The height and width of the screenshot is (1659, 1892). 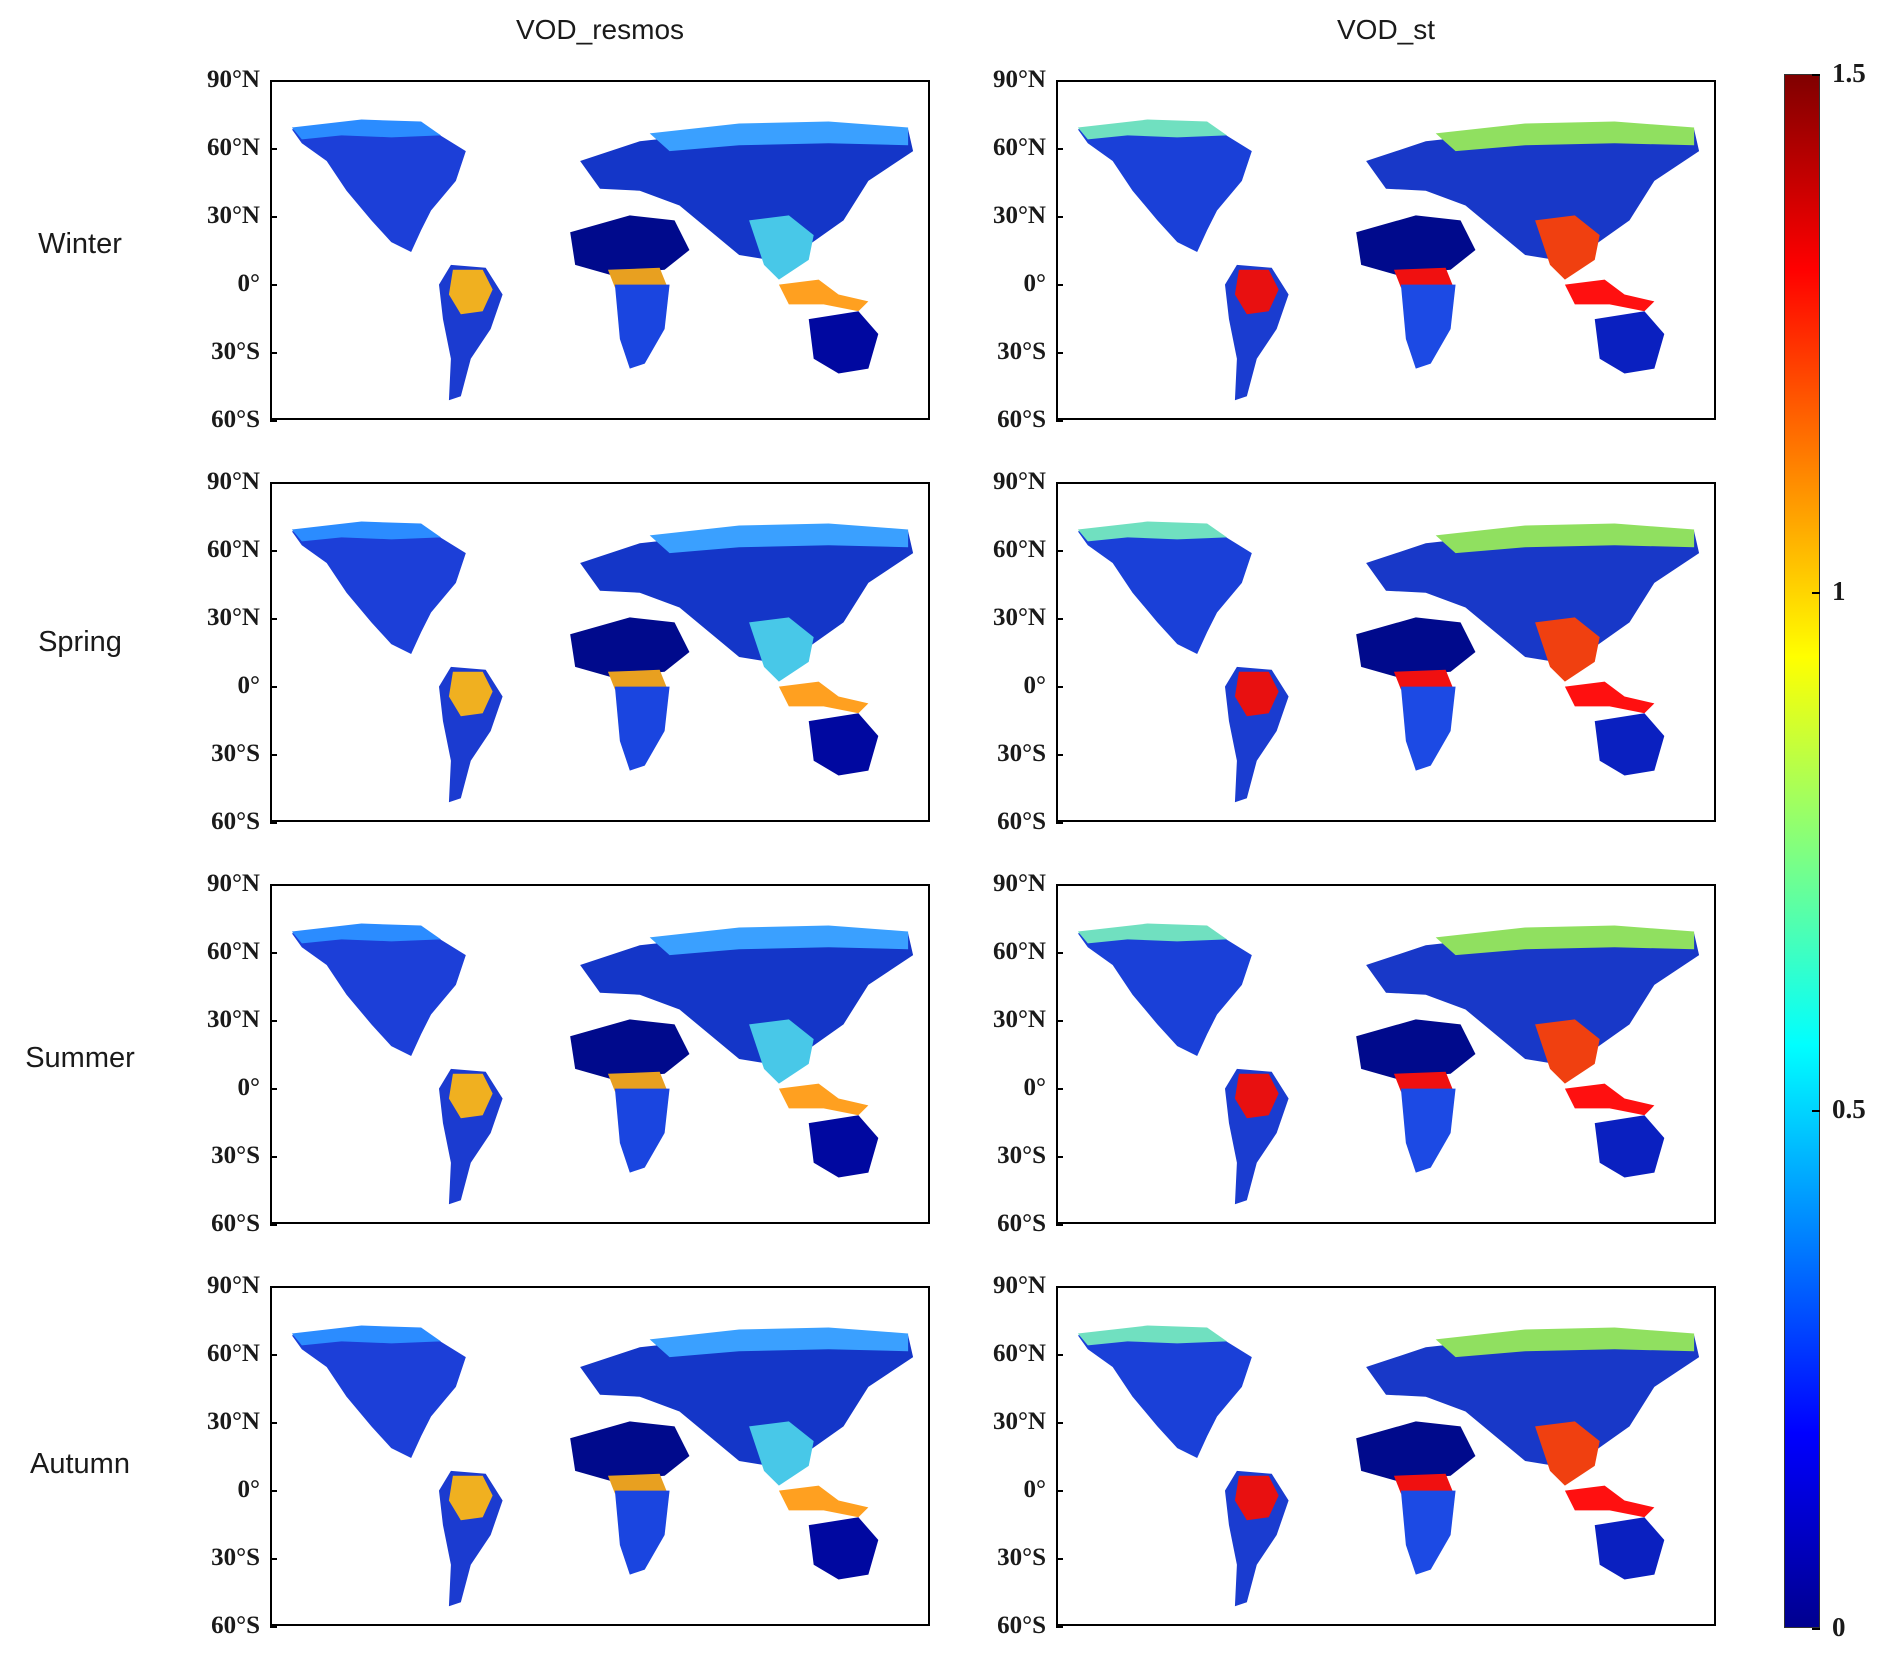 I want to click on row-label-autumn: Autumn, so click(x=80, y=1464).